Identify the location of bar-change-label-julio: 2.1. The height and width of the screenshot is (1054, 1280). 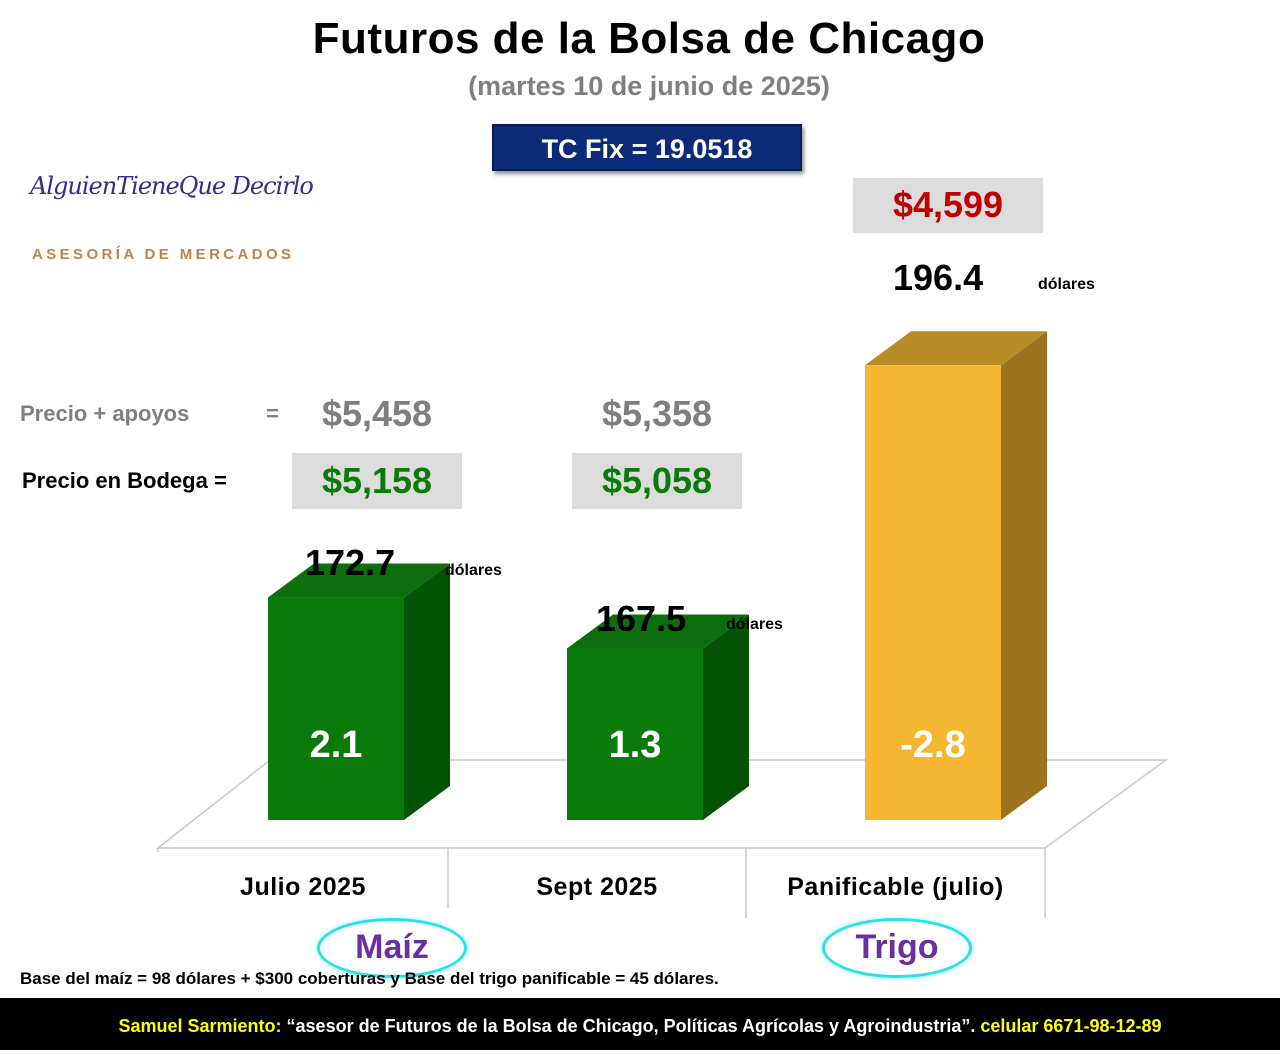
(336, 745).